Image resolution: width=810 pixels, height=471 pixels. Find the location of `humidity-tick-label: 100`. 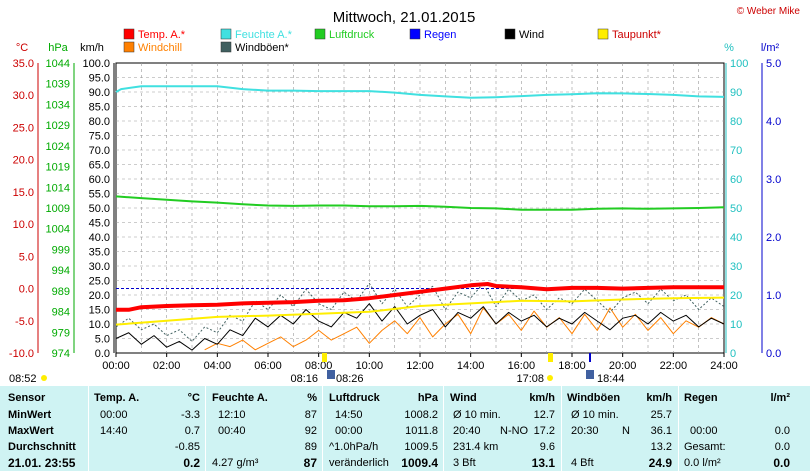

humidity-tick-label: 100 is located at coordinates (739, 64).